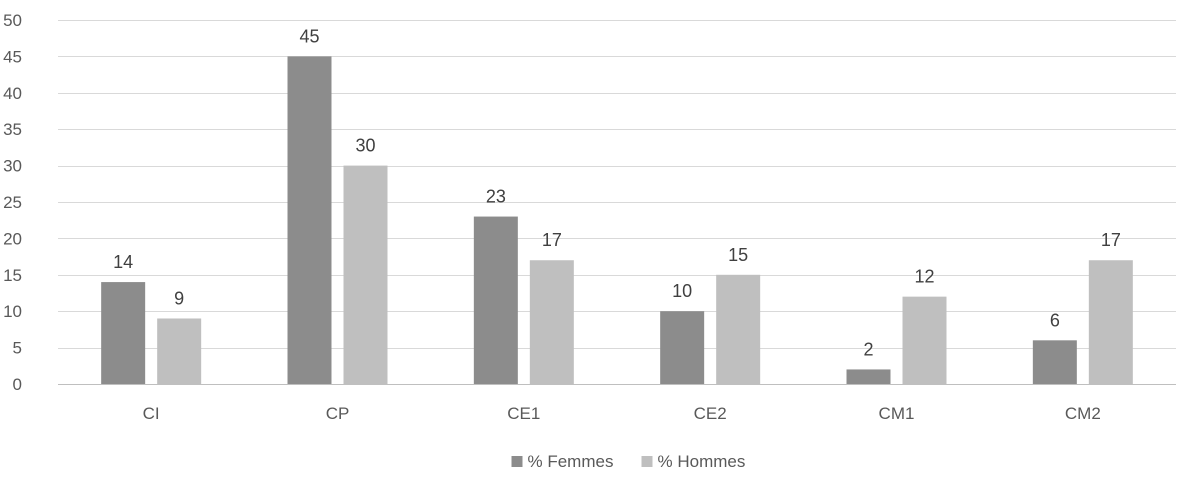  I want to click on y-tick-label: 0, so click(17, 384).